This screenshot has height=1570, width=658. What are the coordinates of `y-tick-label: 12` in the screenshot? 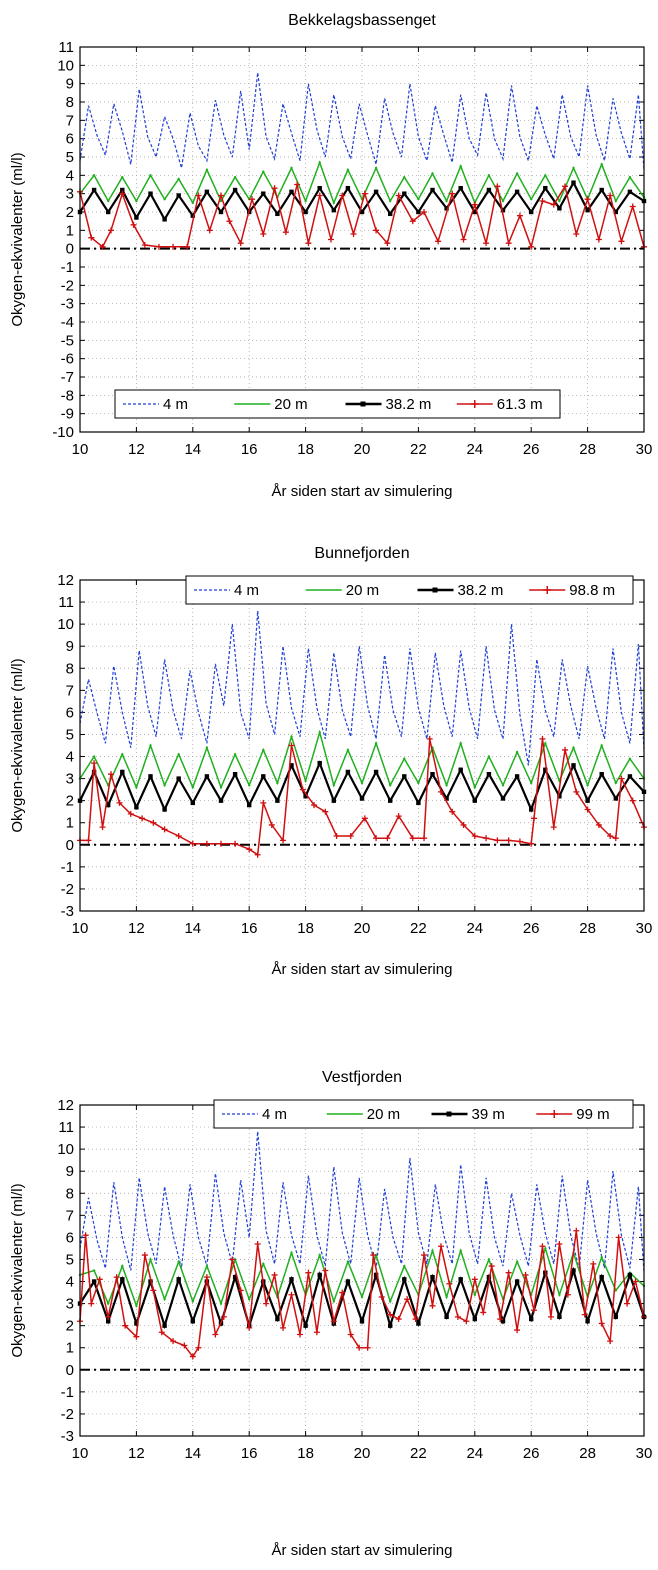 It's located at (65, 1105).